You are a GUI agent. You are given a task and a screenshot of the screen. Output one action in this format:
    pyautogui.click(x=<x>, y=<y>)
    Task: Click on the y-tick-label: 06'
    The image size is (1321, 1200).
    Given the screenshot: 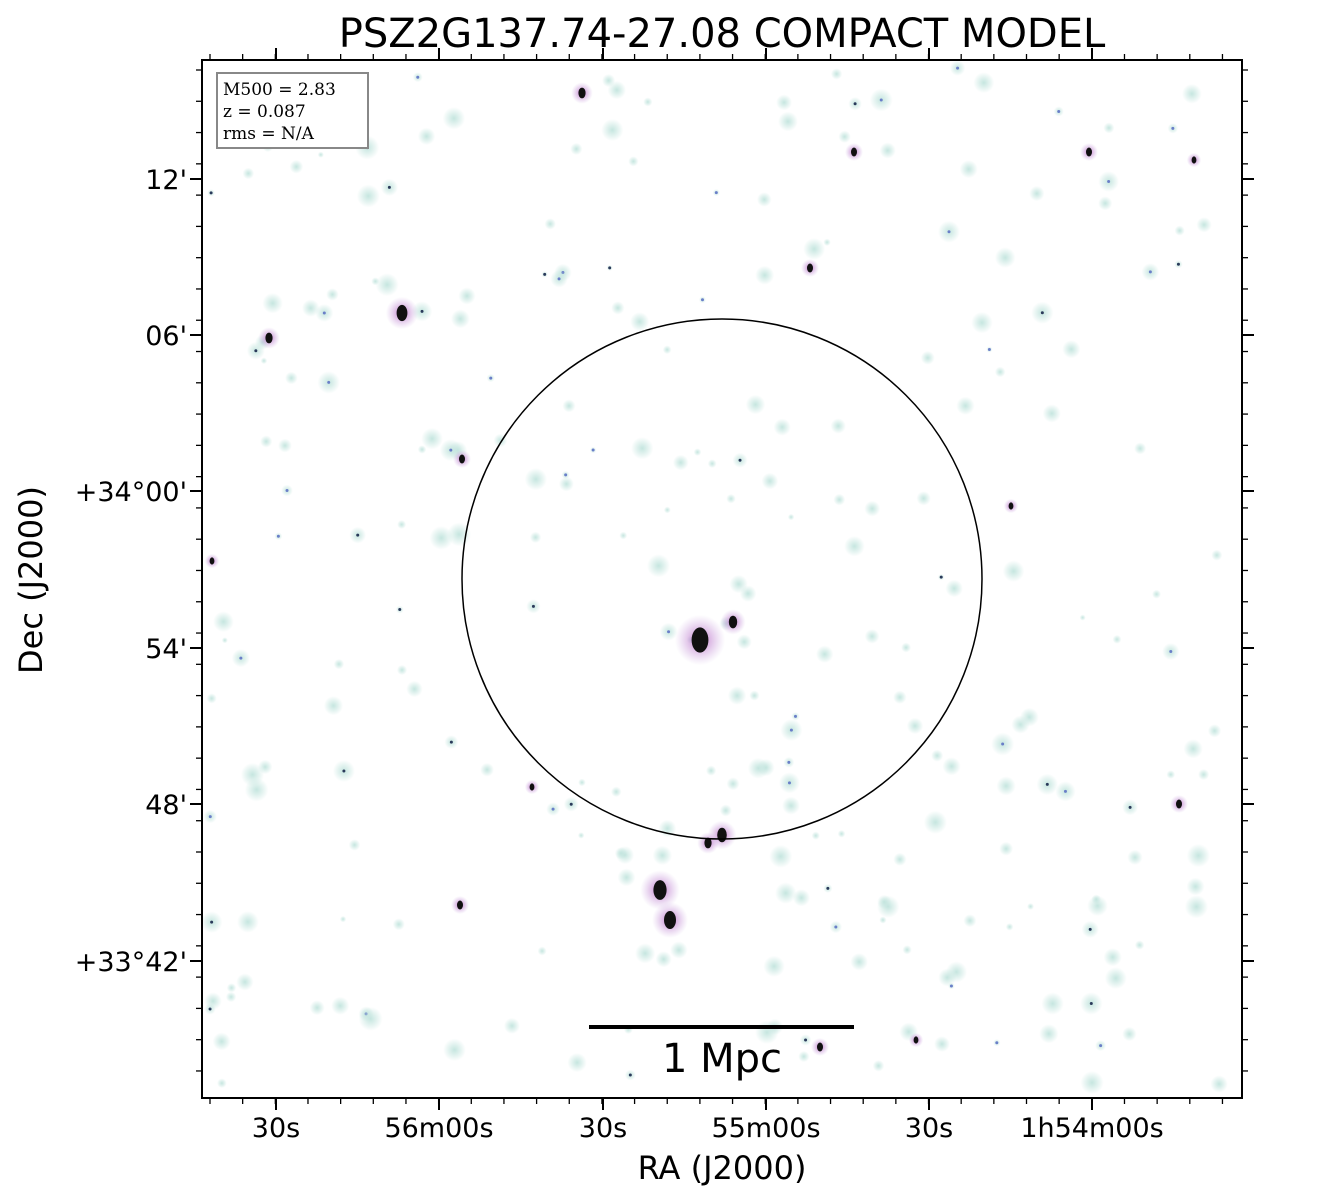 What is the action you would take?
    pyautogui.click(x=166, y=336)
    